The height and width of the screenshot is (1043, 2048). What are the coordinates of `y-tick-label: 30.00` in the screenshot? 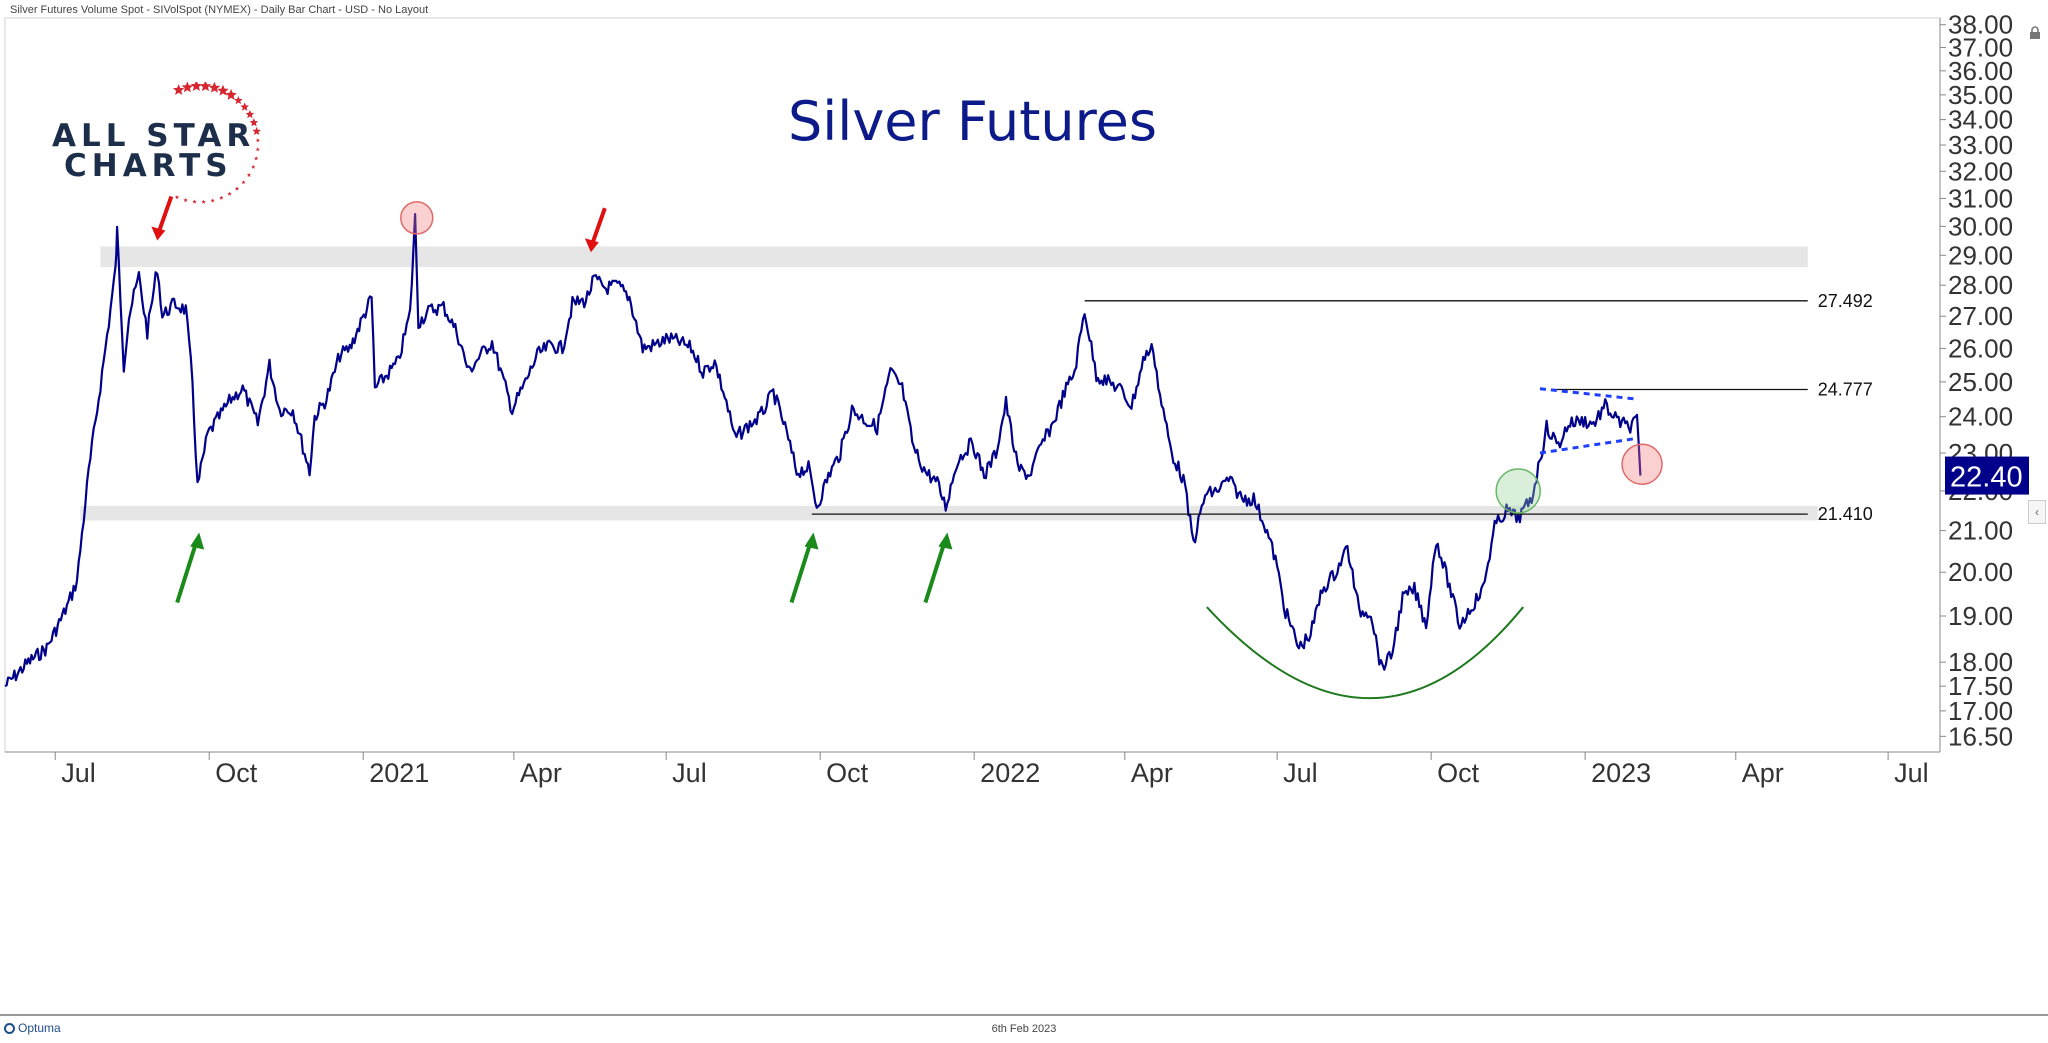 It's located at (1980, 226).